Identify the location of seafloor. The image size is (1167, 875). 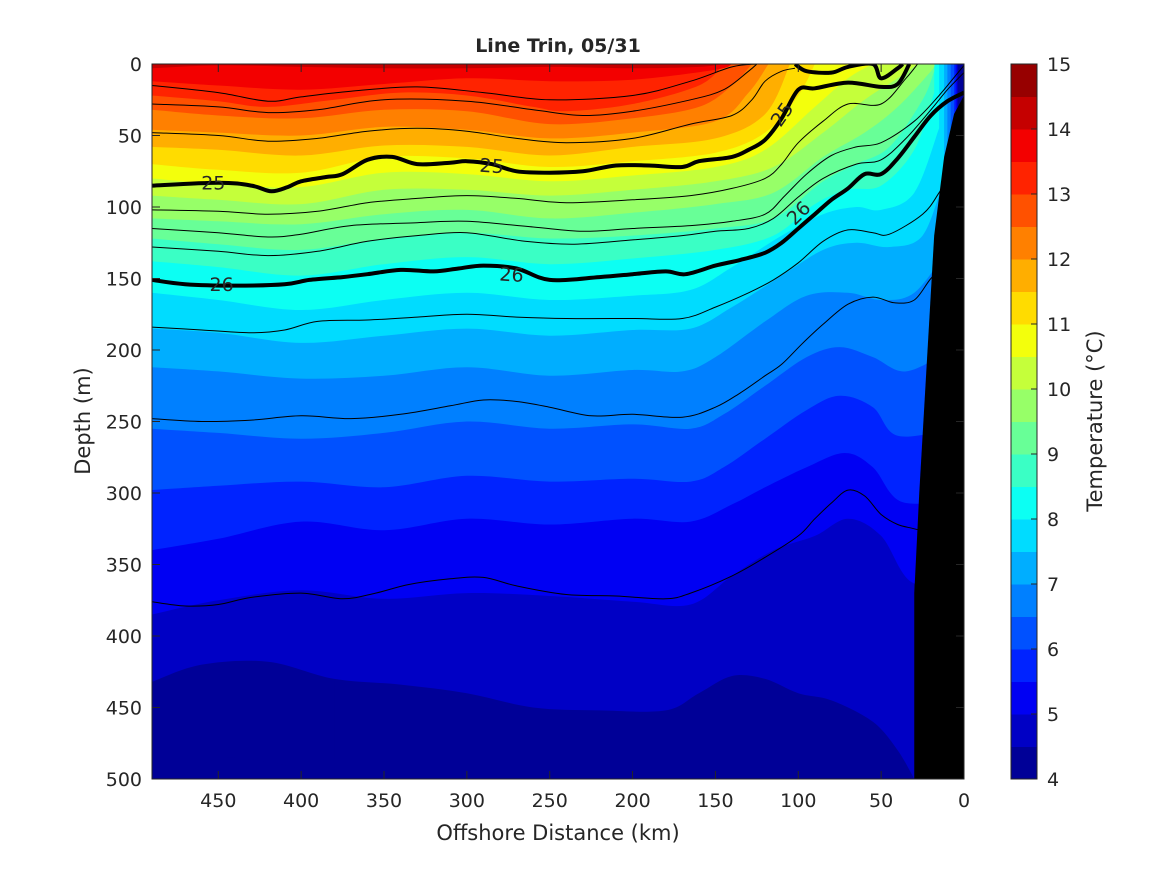
(939, 437).